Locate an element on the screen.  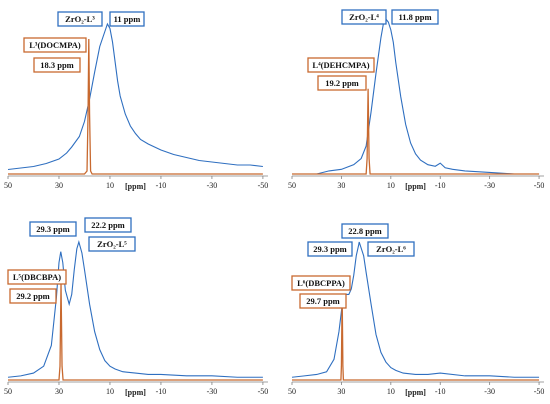
complex-peak-label: 22.2 ppm is located at coordinates (108, 225).